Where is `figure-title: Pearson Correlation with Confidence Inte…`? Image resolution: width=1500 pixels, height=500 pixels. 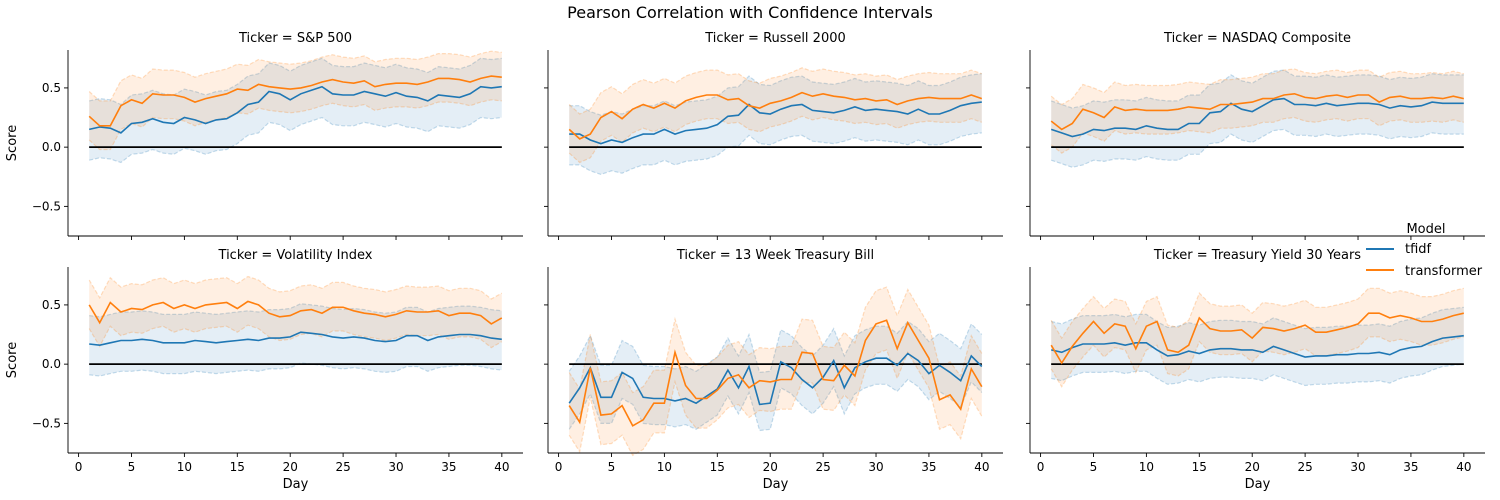
figure-title: Pearson Correlation with Confidence Inte… is located at coordinates (750, 12).